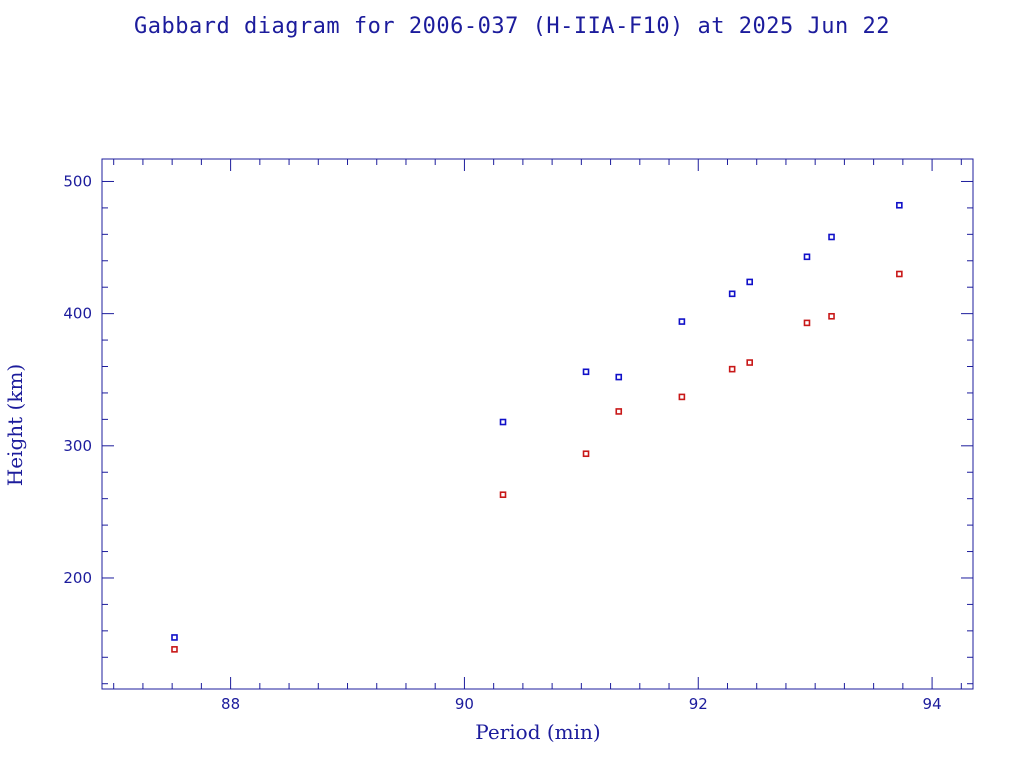  I want to click on x-tick-label: 88, so click(230, 704).